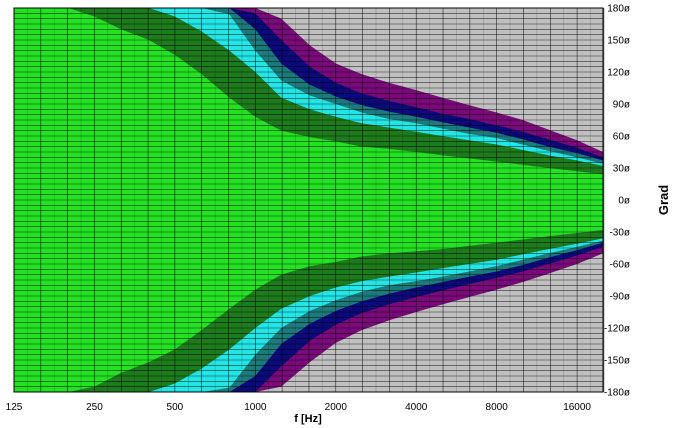  I want to click on y-tick-label: 90ø, so click(621, 105).